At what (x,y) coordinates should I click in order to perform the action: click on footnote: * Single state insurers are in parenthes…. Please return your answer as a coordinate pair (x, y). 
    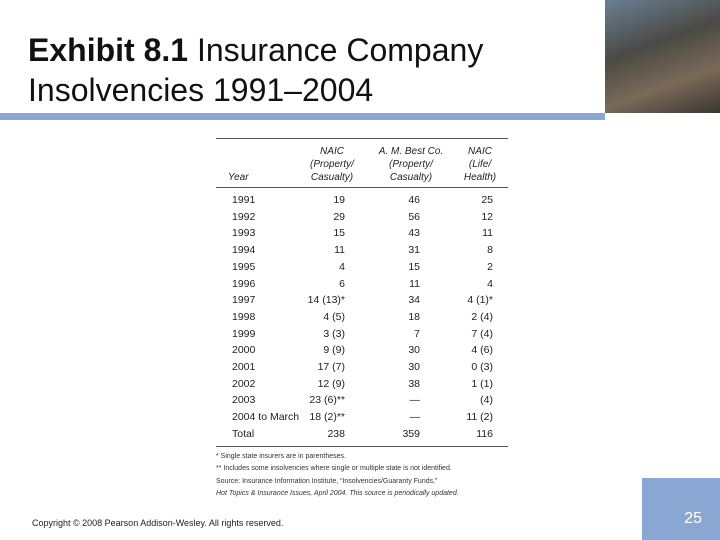
    Looking at the image, I should click on (281, 456).